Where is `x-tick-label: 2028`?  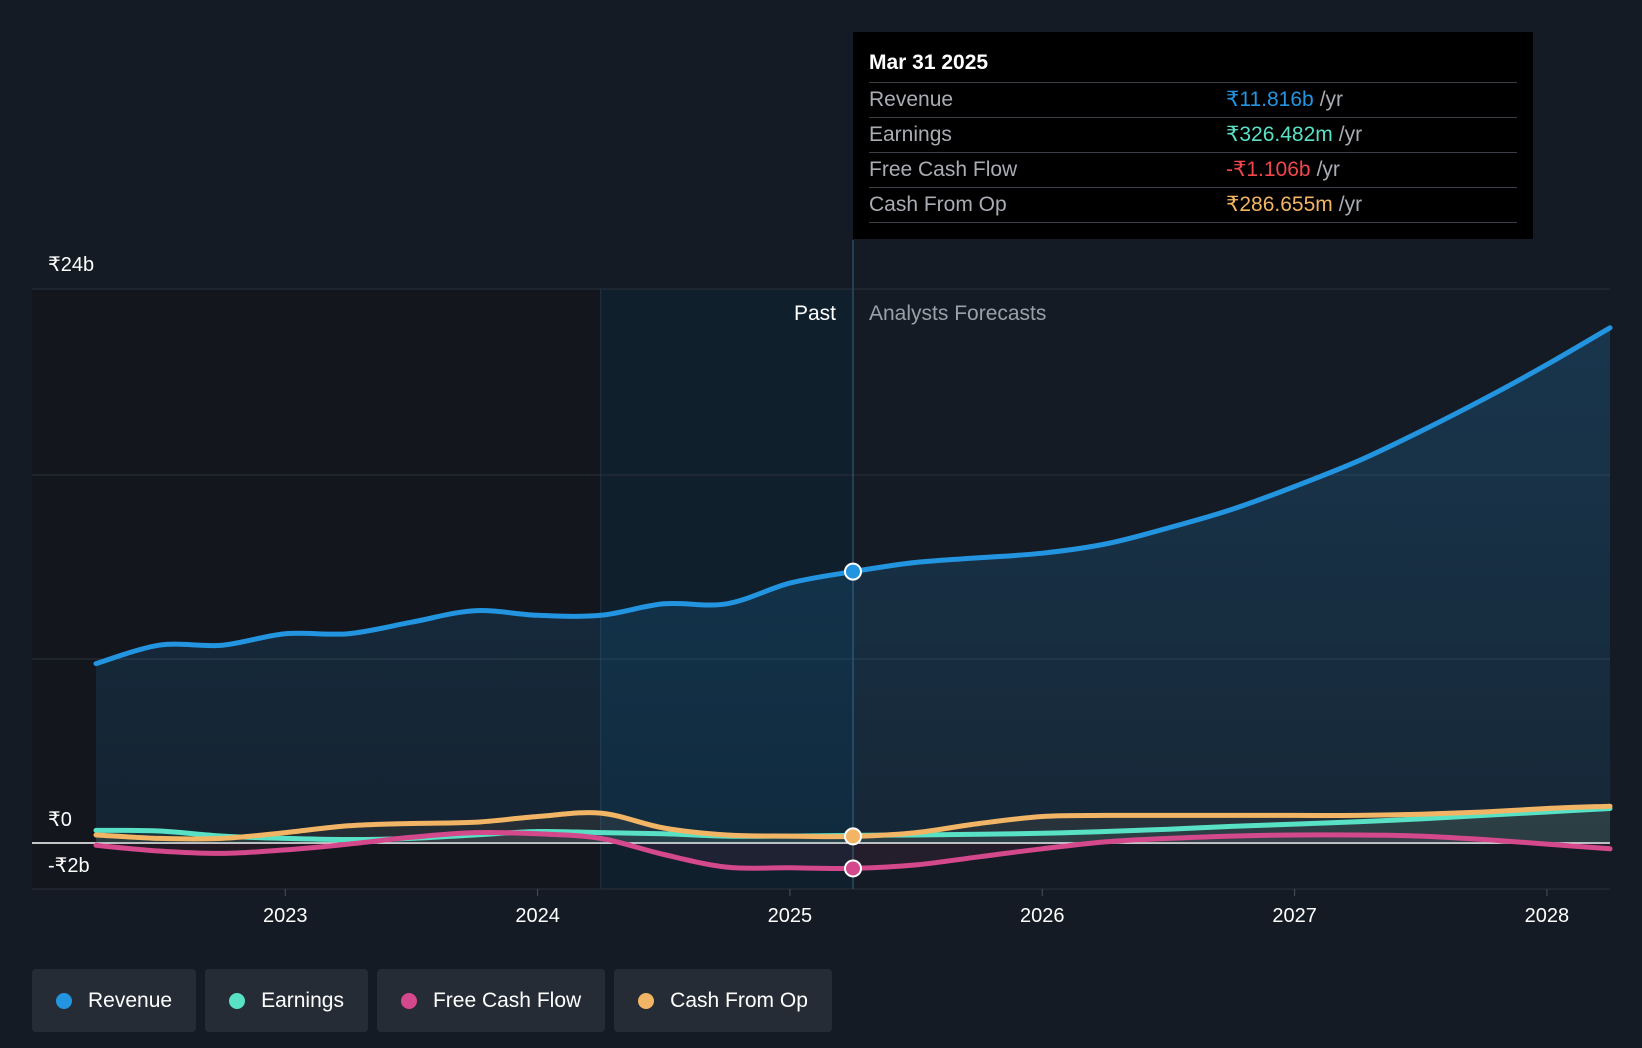 x-tick-label: 2028 is located at coordinates (1547, 916).